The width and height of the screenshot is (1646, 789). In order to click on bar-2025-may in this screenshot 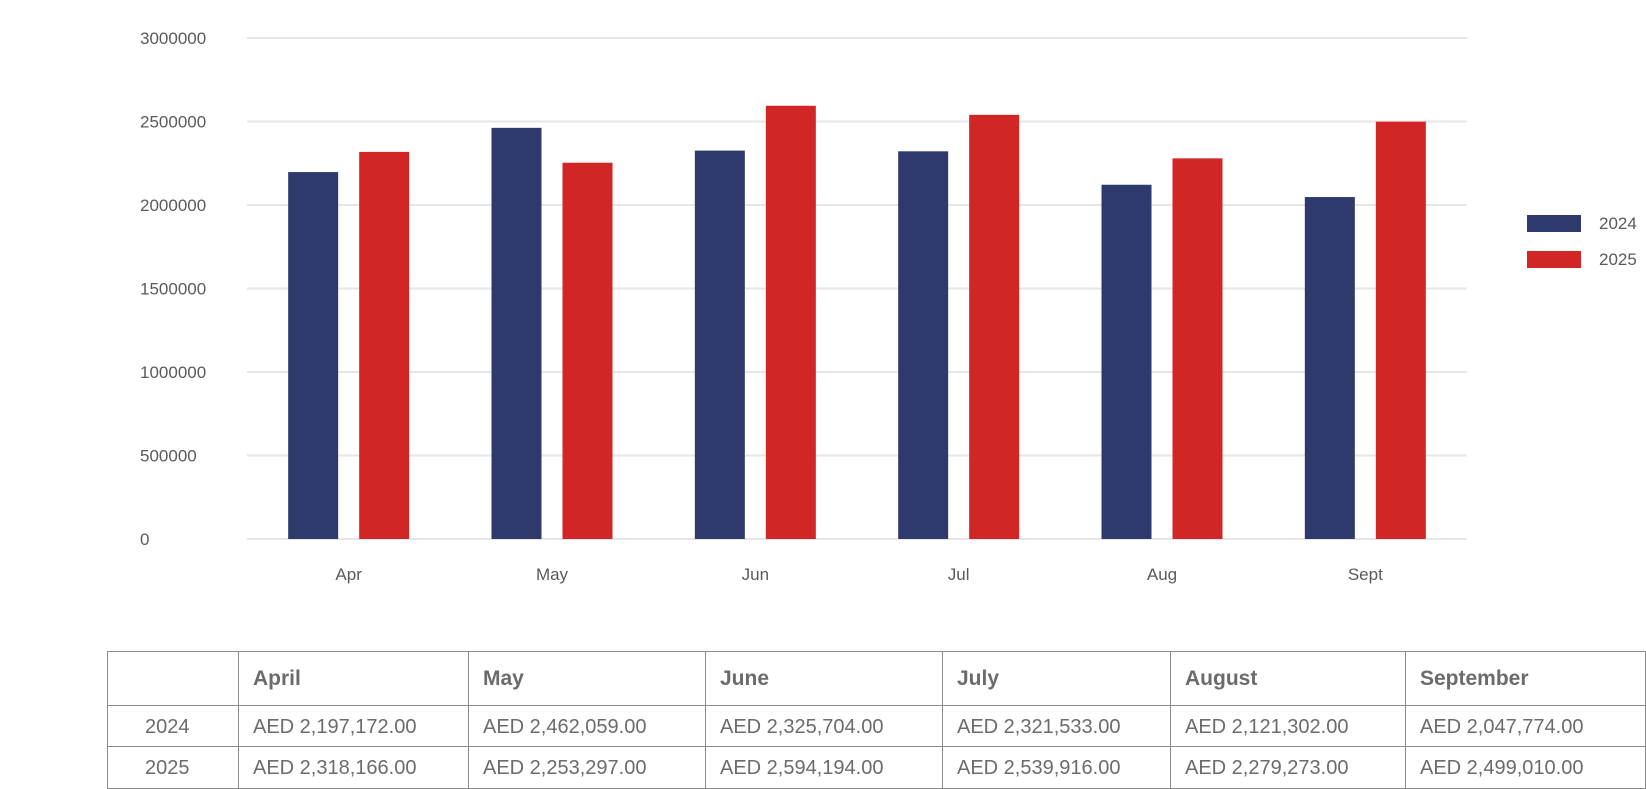, I will do `click(587, 350)`.